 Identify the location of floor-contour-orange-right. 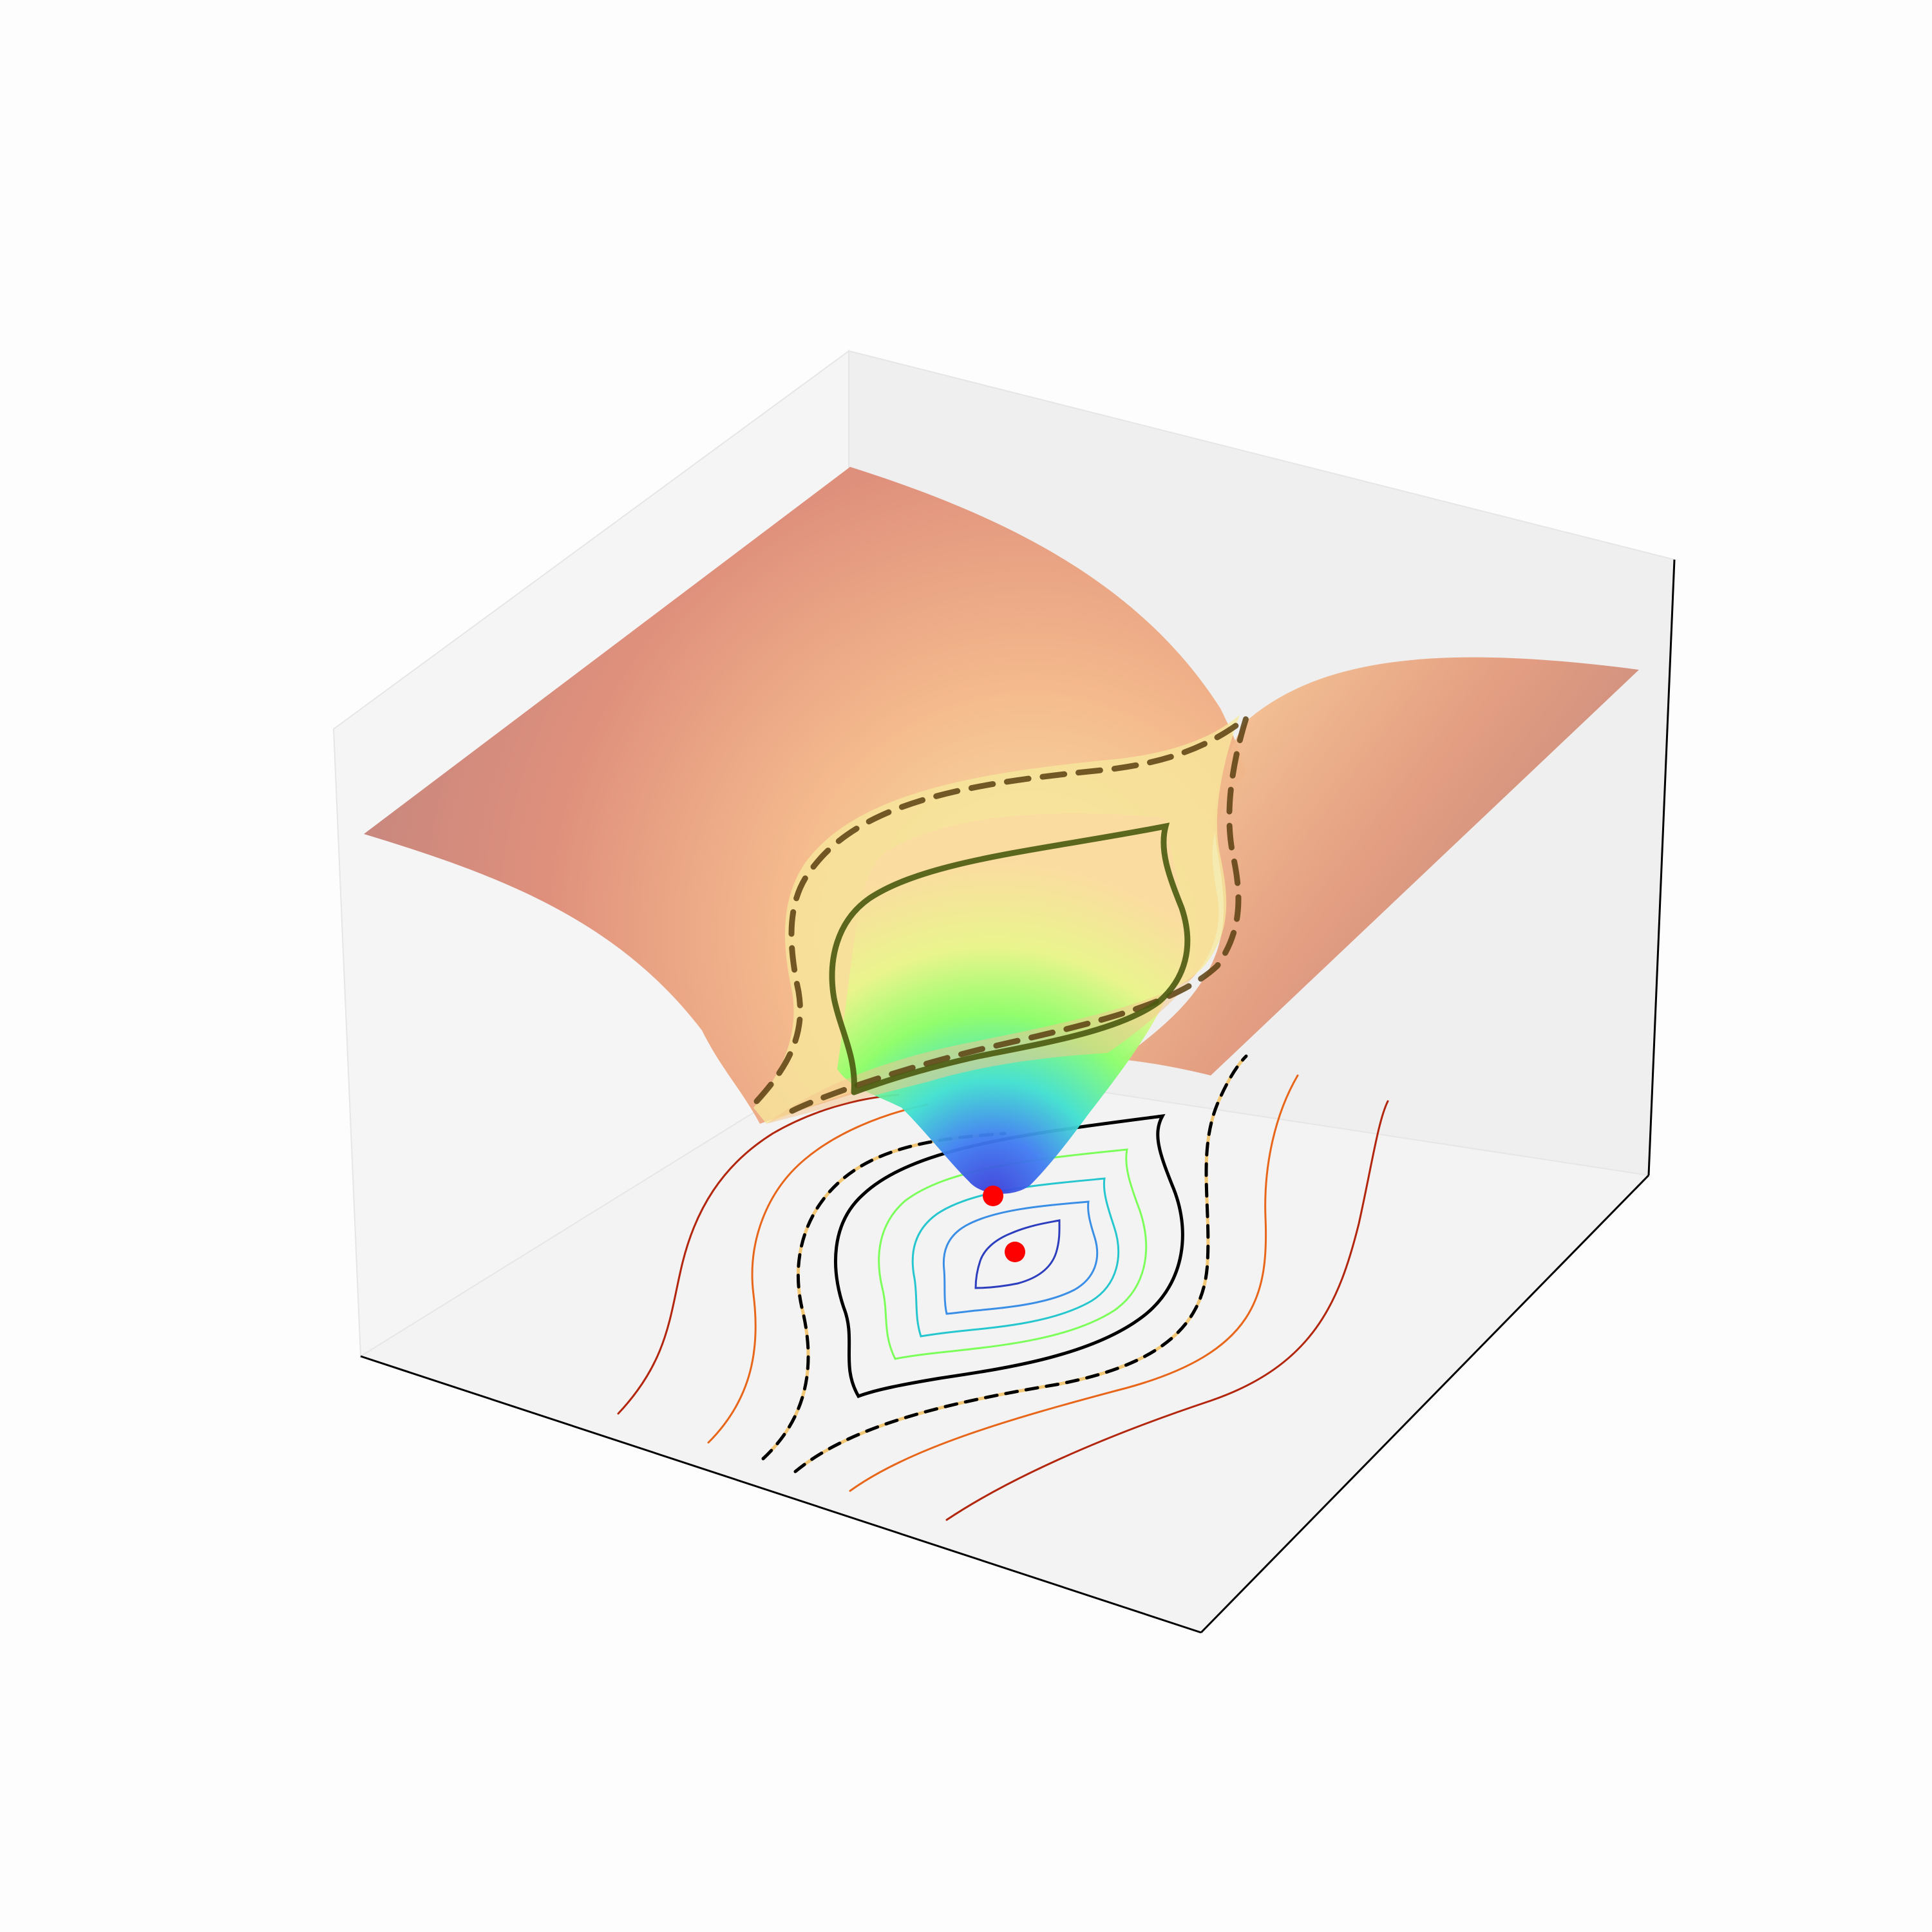
(1074, 1283).